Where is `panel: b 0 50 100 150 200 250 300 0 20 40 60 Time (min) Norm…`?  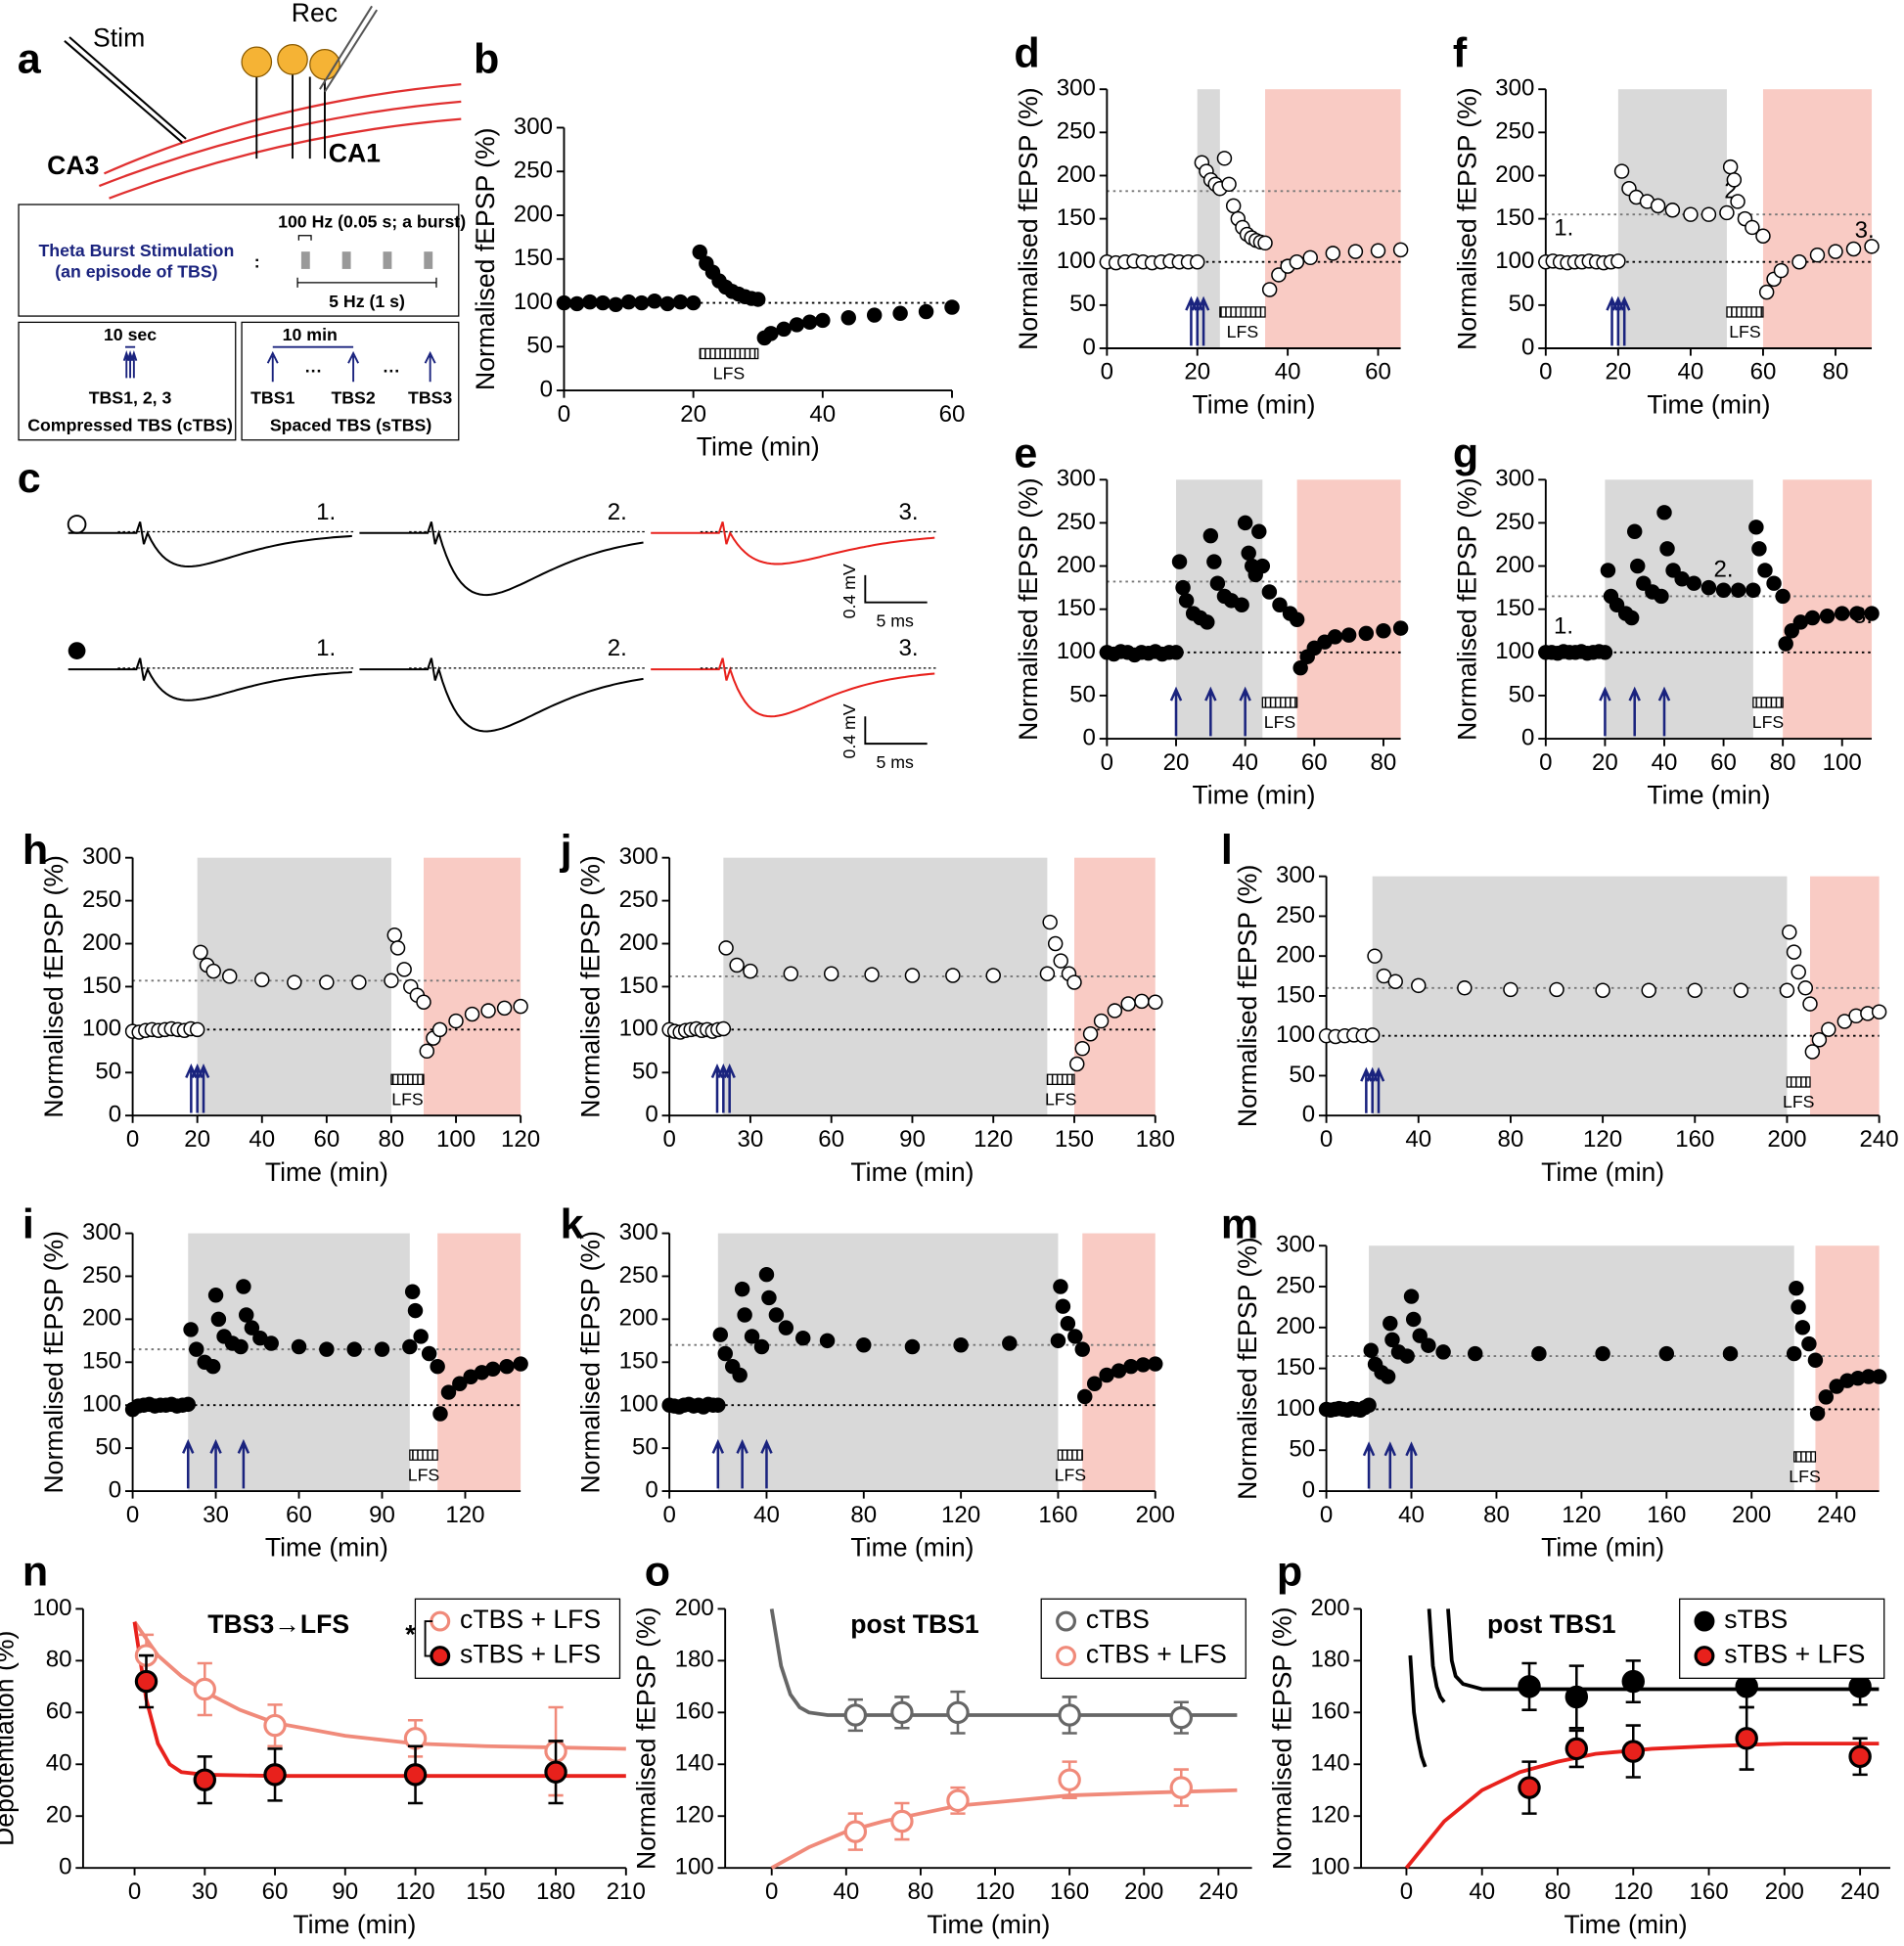
panel: b 0 50 100 150 200 250 300 0 20 40 60 Time (min) Norm… is located at coordinates (718, 249).